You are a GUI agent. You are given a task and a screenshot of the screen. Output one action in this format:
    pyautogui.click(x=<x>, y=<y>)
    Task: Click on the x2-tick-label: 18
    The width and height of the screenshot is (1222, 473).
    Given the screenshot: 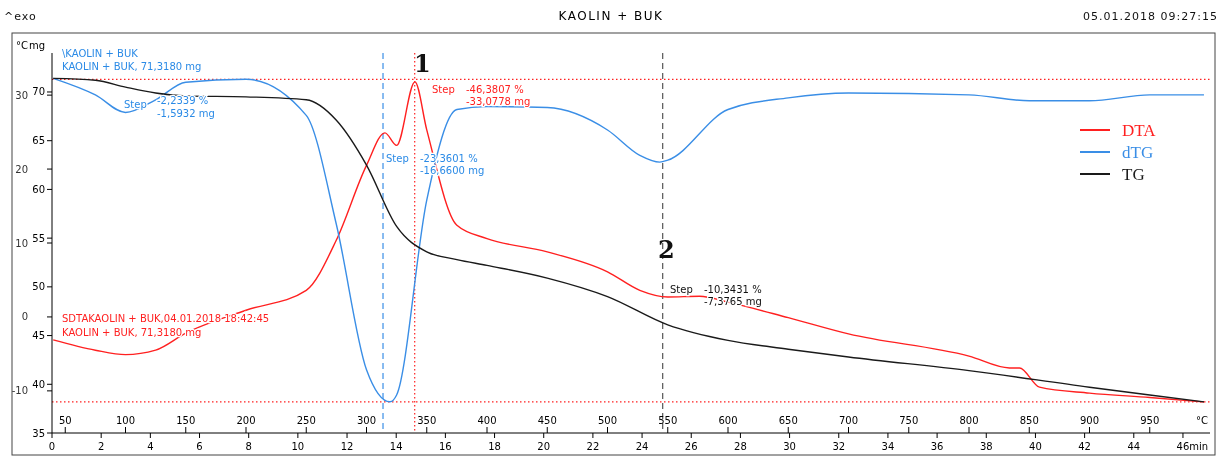 What is the action you would take?
    pyautogui.click(x=494, y=446)
    